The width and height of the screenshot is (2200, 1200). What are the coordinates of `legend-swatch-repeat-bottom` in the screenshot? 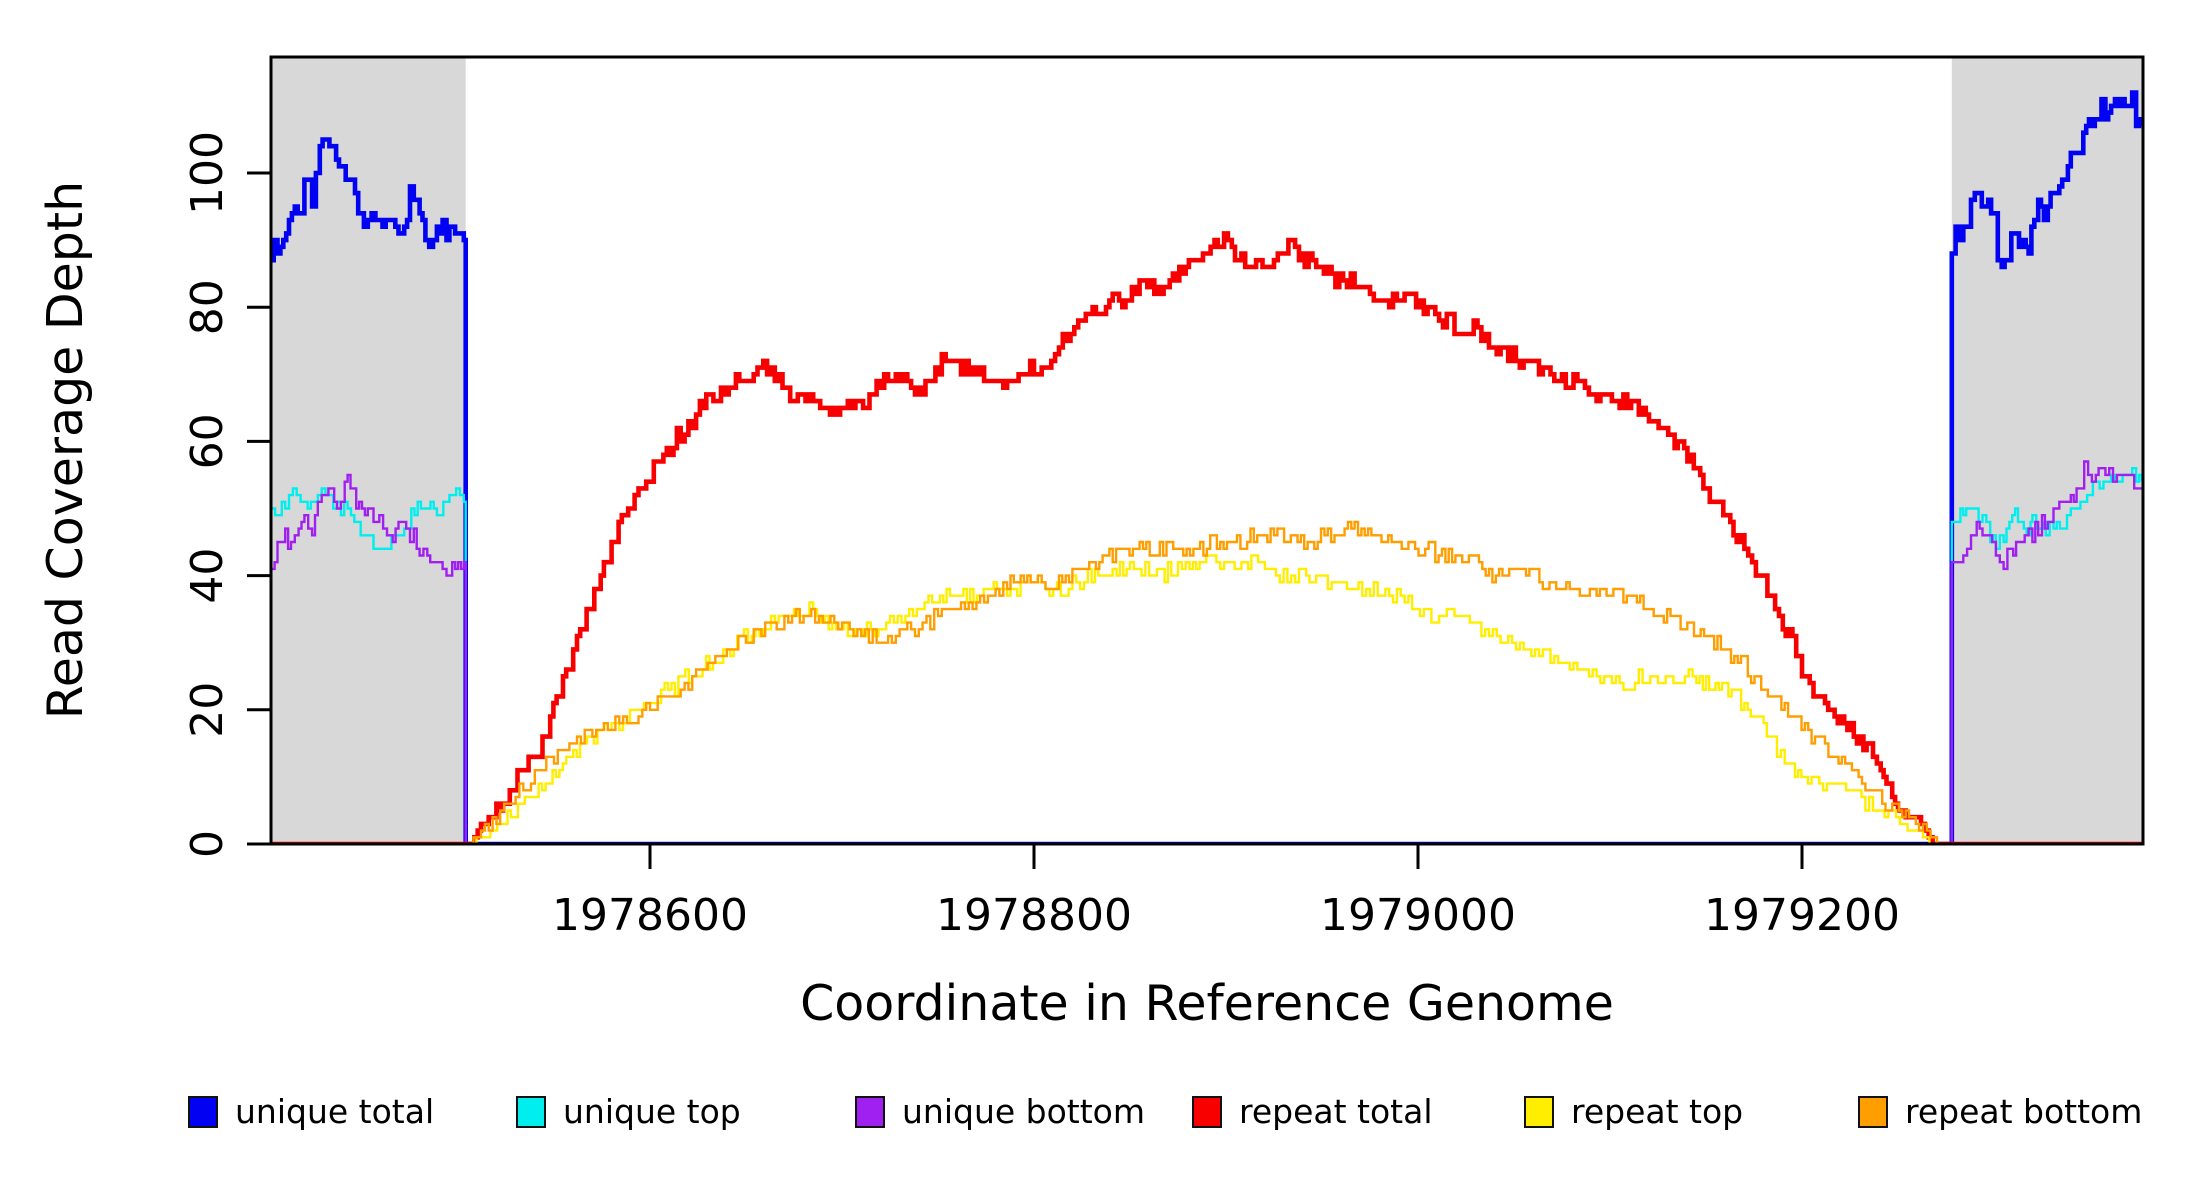 It's located at (1873, 1112).